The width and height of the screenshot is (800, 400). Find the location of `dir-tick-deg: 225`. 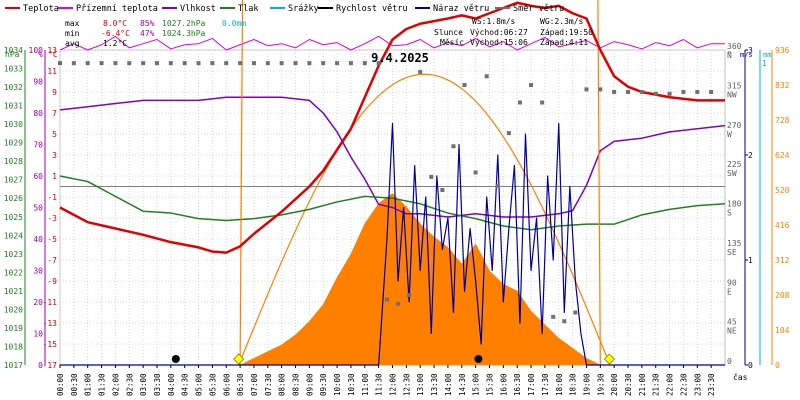

dir-tick-deg: 225 is located at coordinates (734, 164).